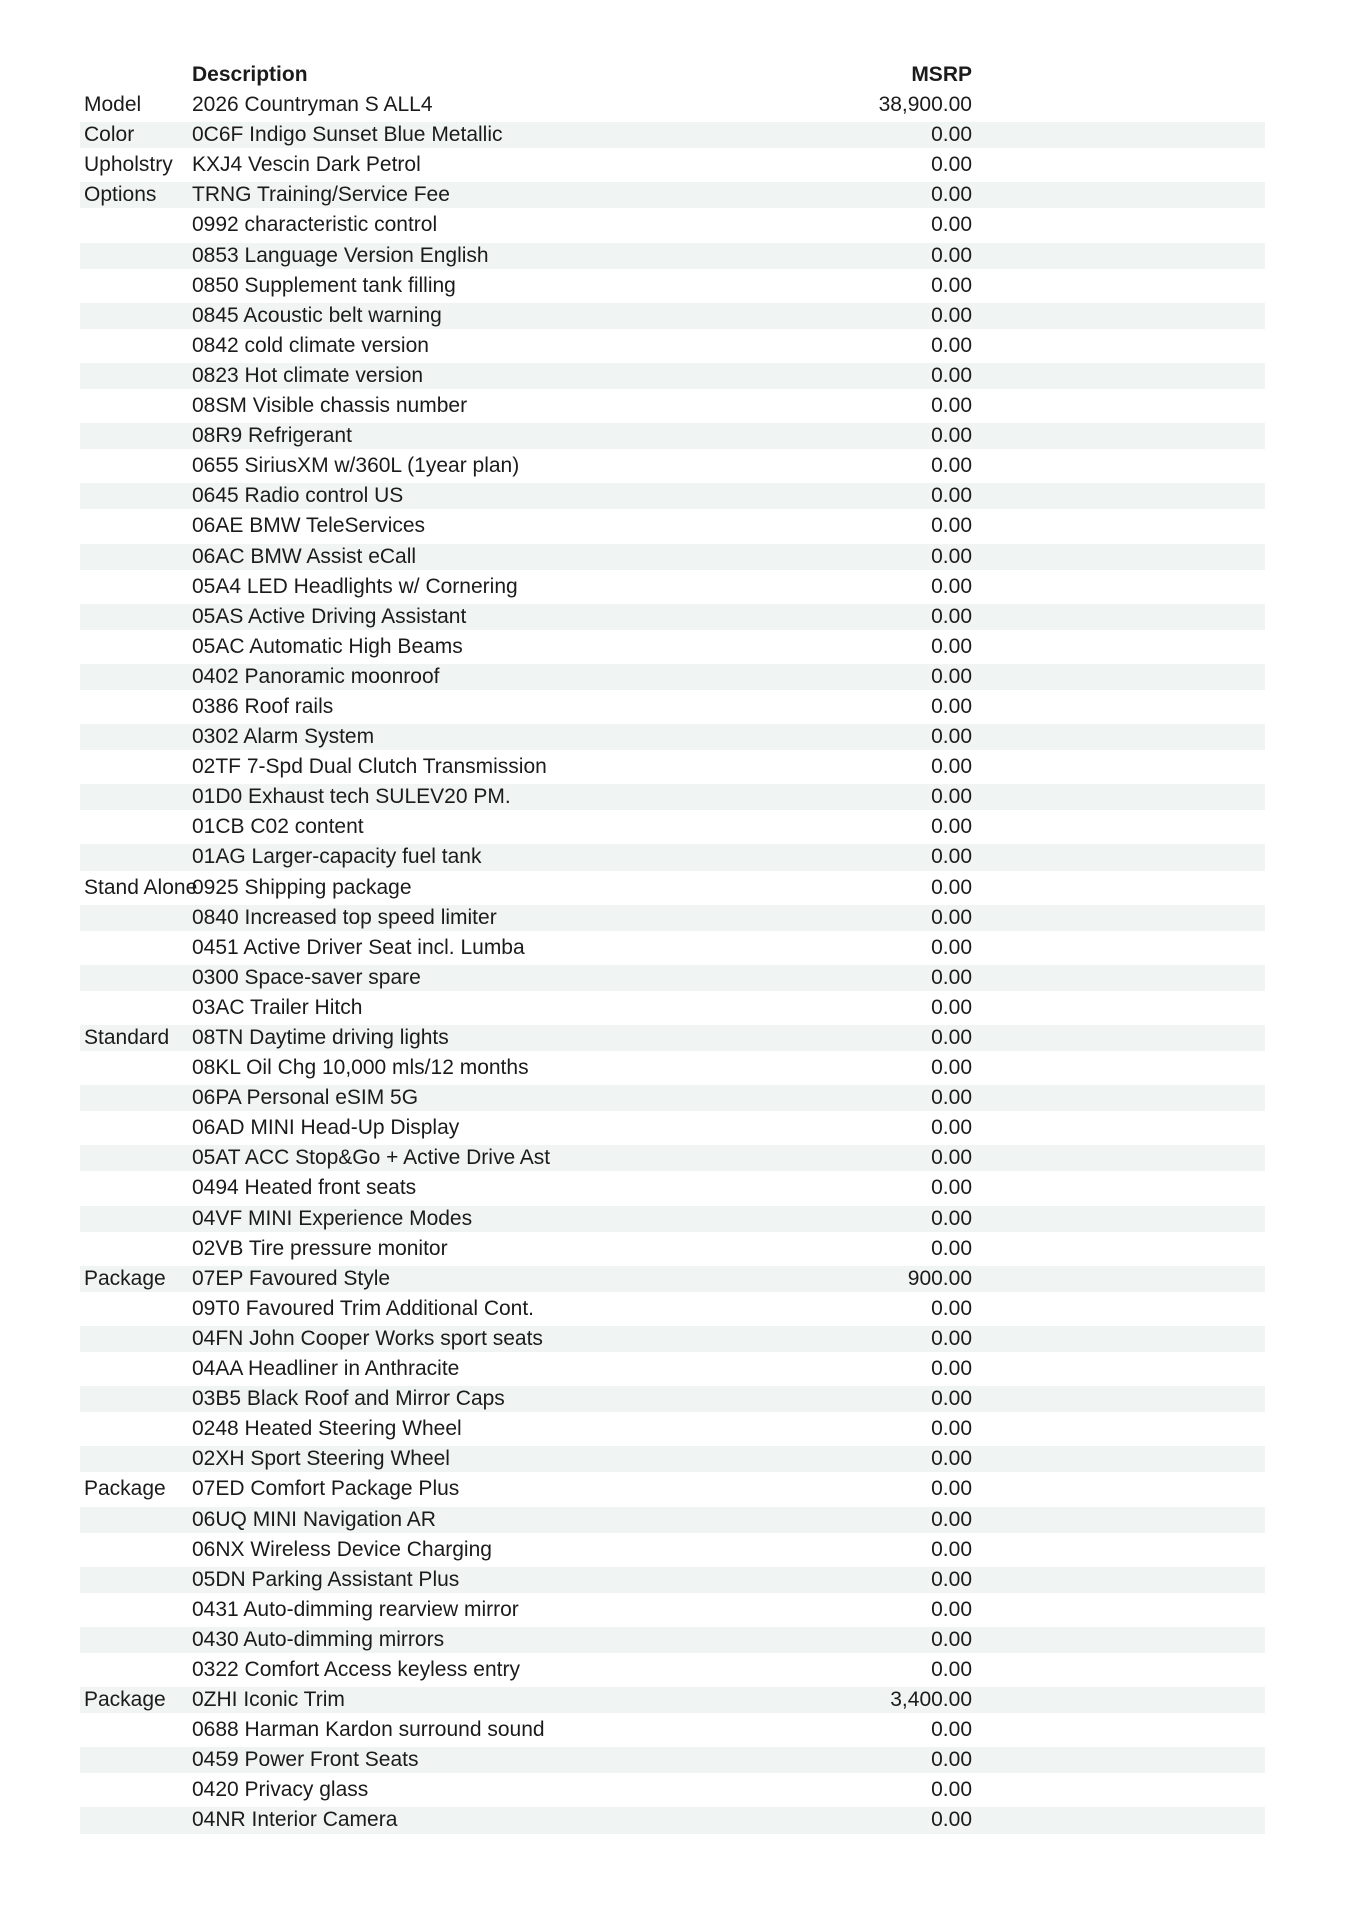 The width and height of the screenshot is (1357, 1920). What do you see at coordinates (326, 1369) in the screenshot?
I see `row-description: 04AA Headliner in Anthracite` at bounding box center [326, 1369].